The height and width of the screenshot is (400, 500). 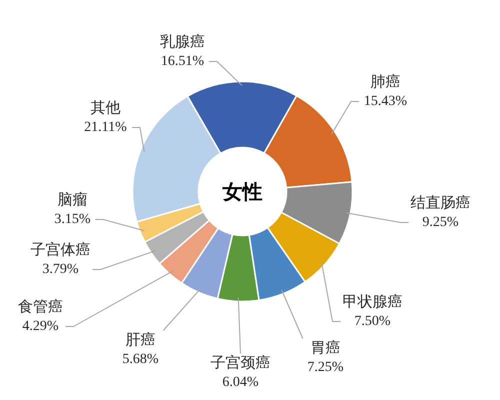 I want to click on slice-label: 脑瘤, so click(x=73, y=200).